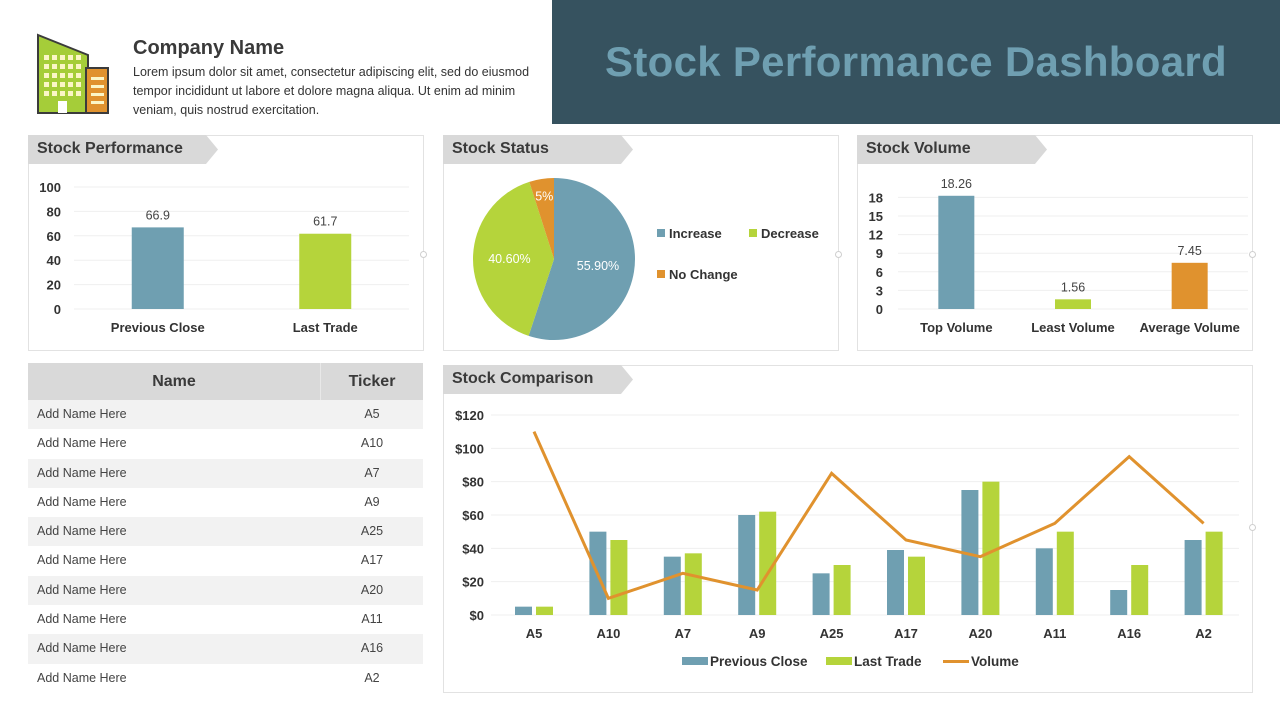 The image size is (1280, 720). I want to click on column-header-name: Name, so click(174, 381).